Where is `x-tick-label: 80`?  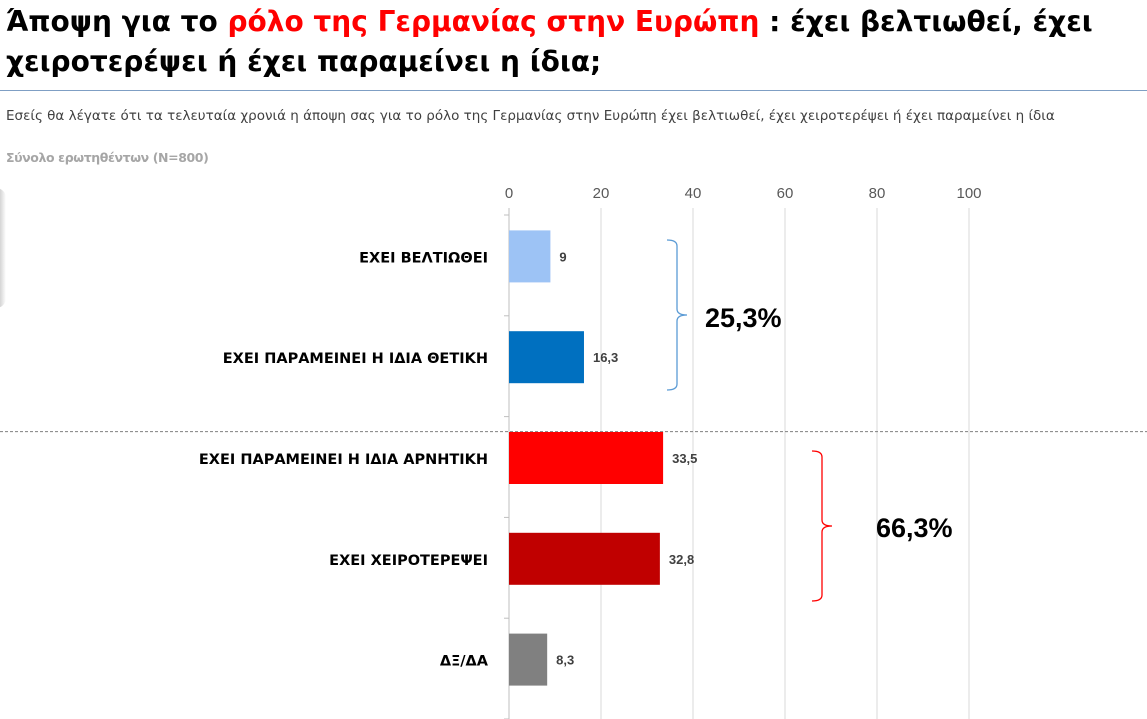 x-tick-label: 80 is located at coordinates (877, 193).